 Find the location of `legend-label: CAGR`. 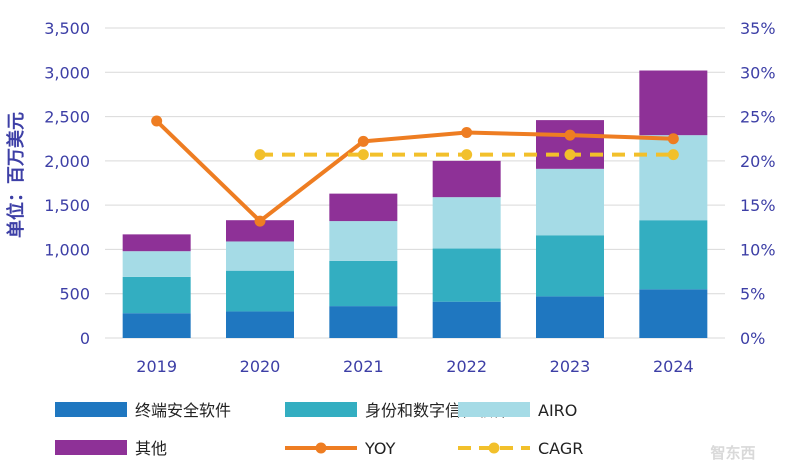

legend-label: CAGR is located at coordinates (560, 448).